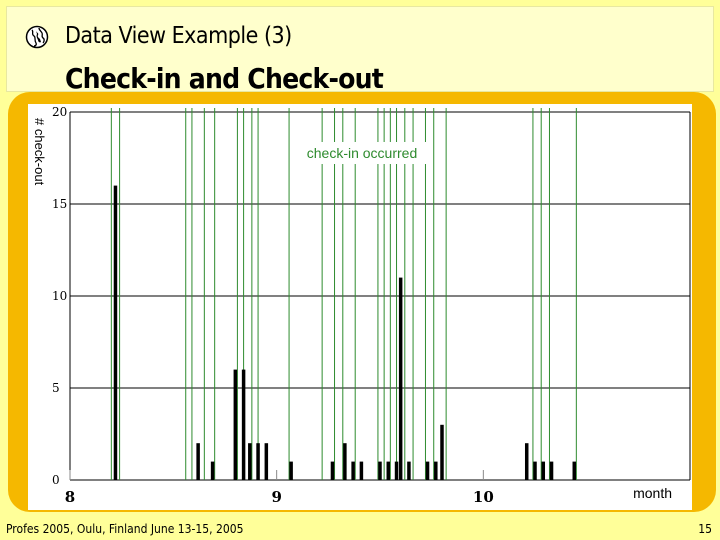 This screenshot has height=540, width=720. Describe the element at coordinates (652, 493) in the screenshot. I see `x-axis-label: month` at that location.